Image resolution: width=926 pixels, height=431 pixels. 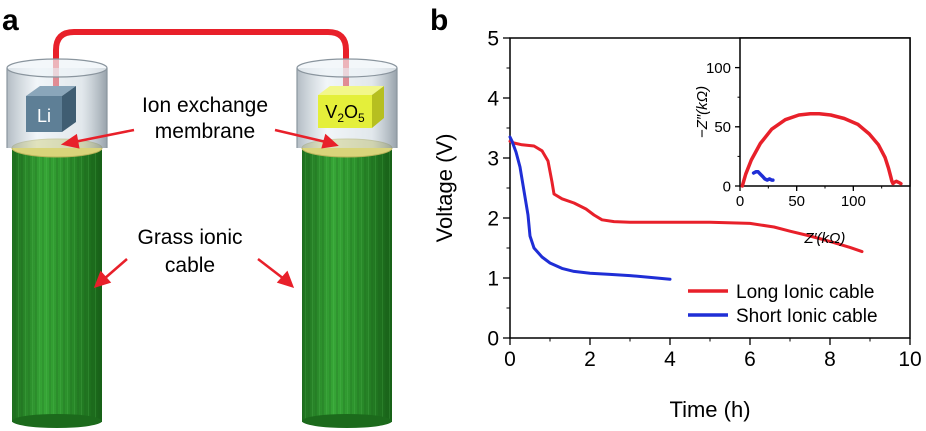 What do you see at coordinates (347, 283) in the screenshot?
I see `right-grass-cable` at bounding box center [347, 283].